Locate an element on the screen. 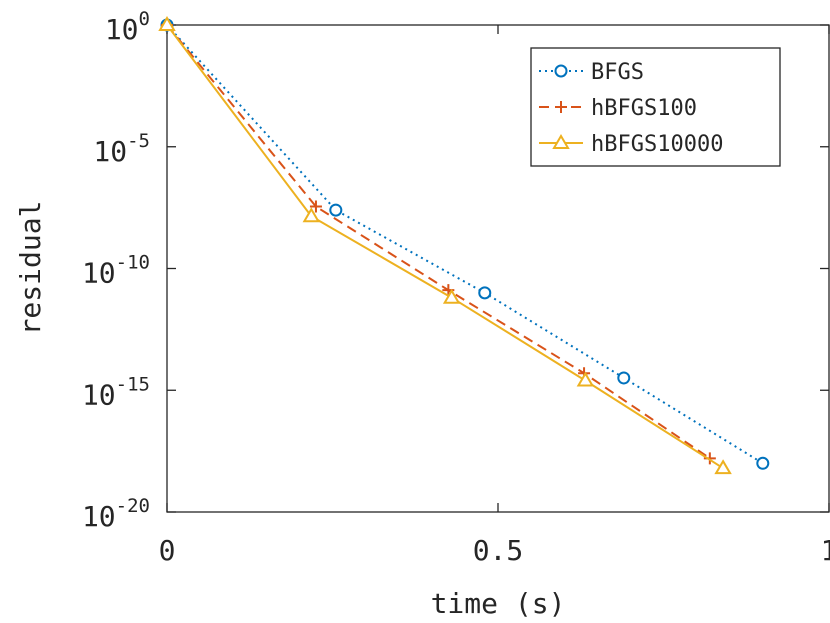 Image resolution: width=830 pixels, height=623 pixels. y-axis-label: residual is located at coordinates (30, 268).